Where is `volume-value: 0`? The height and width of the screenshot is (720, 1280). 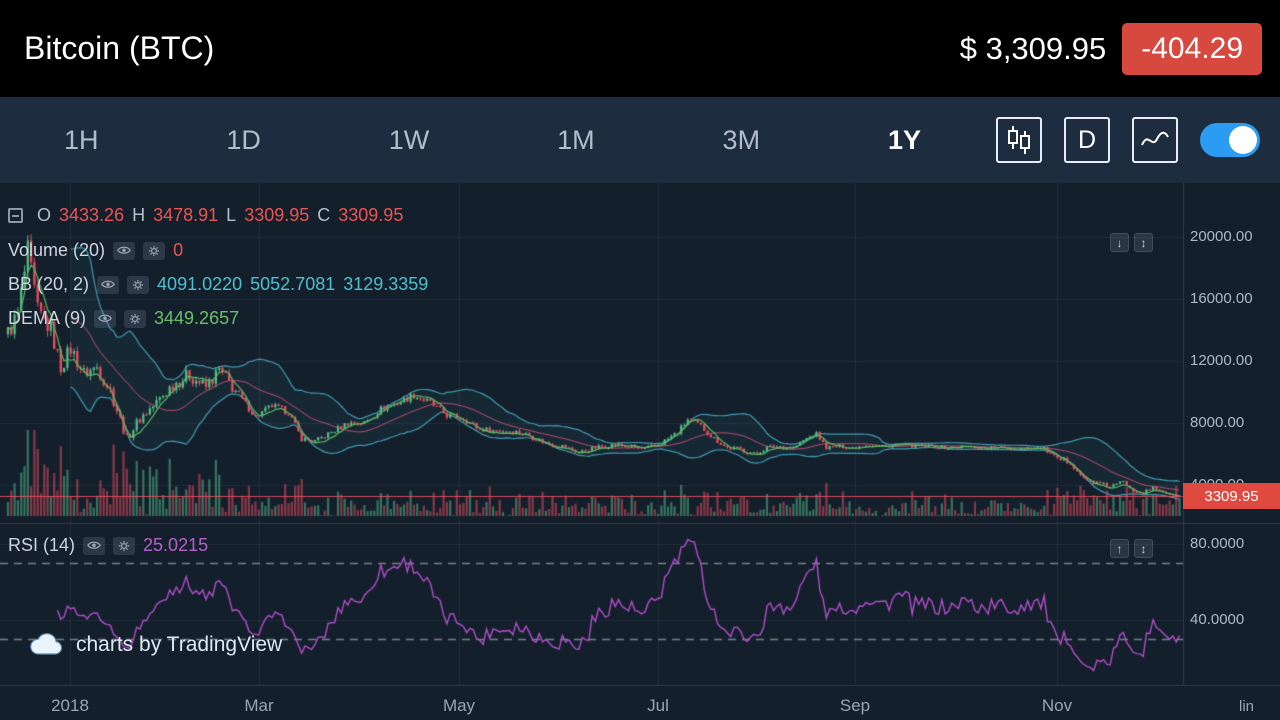
volume-value: 0 is located at coordinates (178, 250).